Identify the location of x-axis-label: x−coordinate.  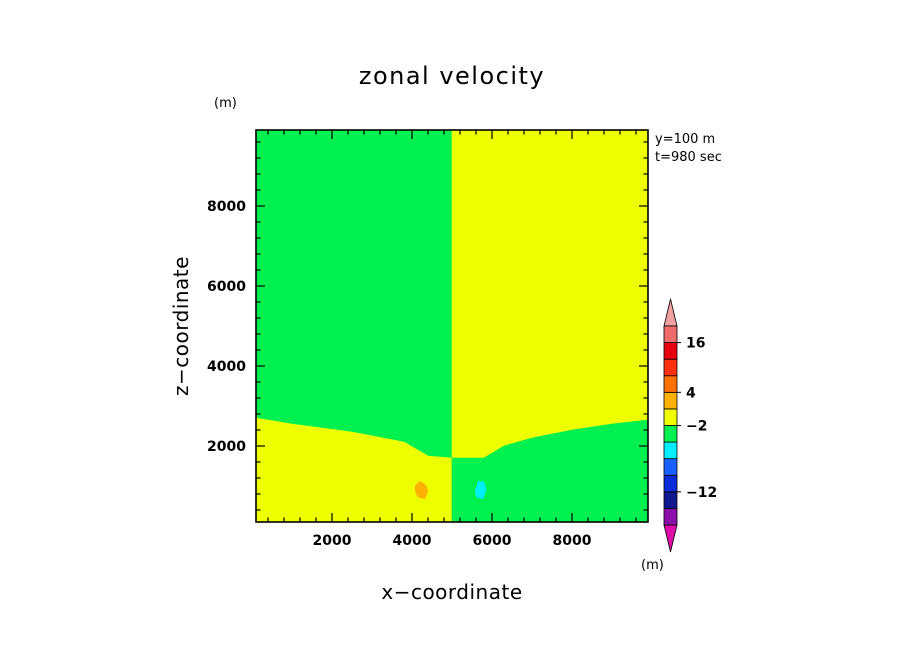
(451, 592).